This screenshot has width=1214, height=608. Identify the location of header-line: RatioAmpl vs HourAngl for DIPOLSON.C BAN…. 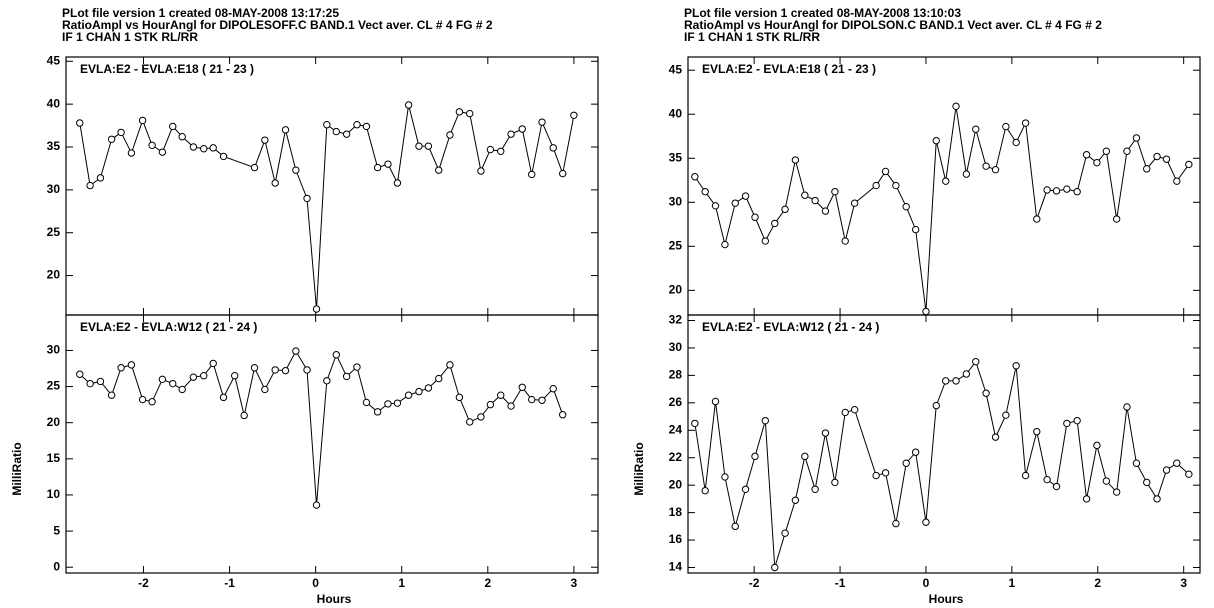
(893, 25).